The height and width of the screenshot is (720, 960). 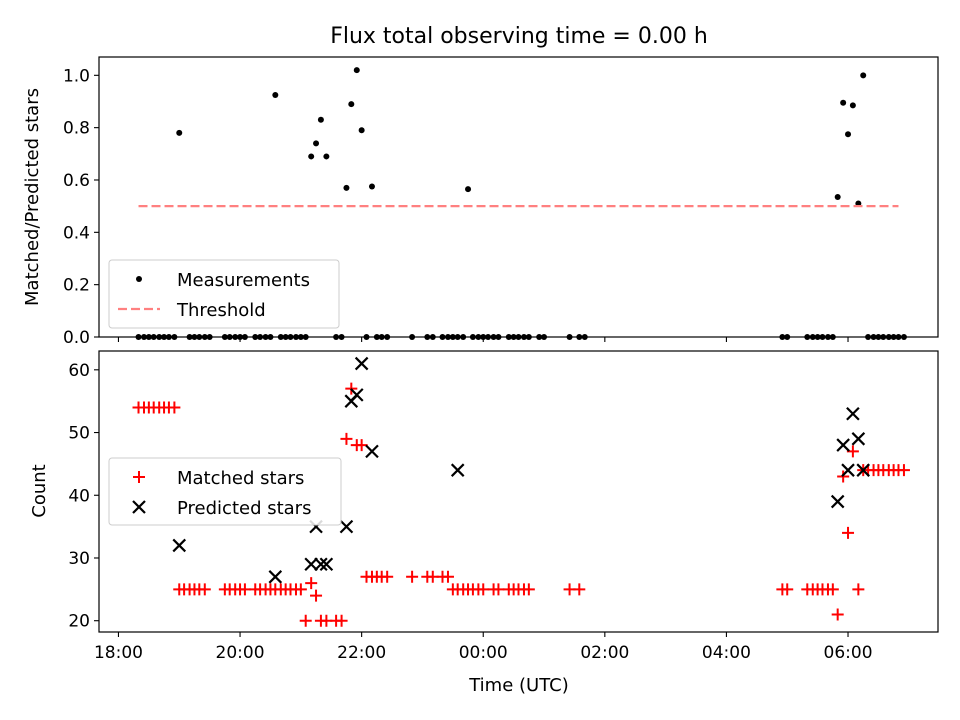 What do you see at coordinates (39, 490) in the screenshot?
I see `y-axis-label-bottom: Count` at bounding box center [39, 490].